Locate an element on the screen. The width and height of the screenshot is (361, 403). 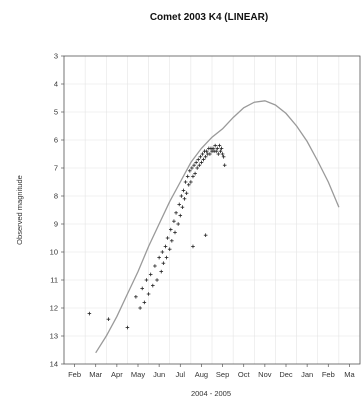
x-tick-label: Apr is located at coordinates (117, 374).